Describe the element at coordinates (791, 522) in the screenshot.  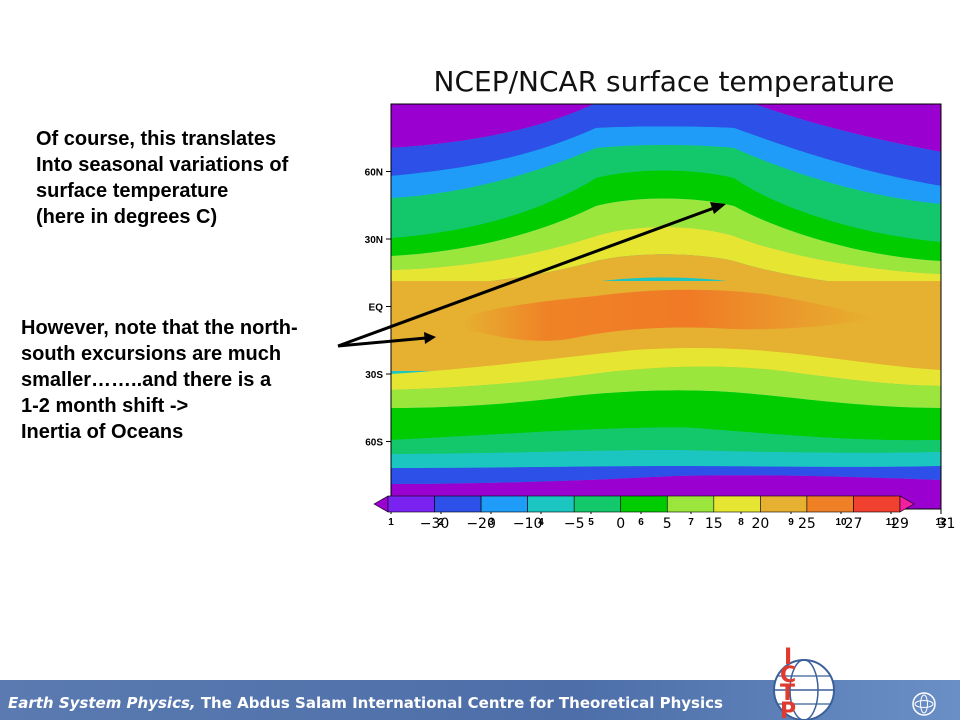
I see `x-tick-label: 9` at that location.